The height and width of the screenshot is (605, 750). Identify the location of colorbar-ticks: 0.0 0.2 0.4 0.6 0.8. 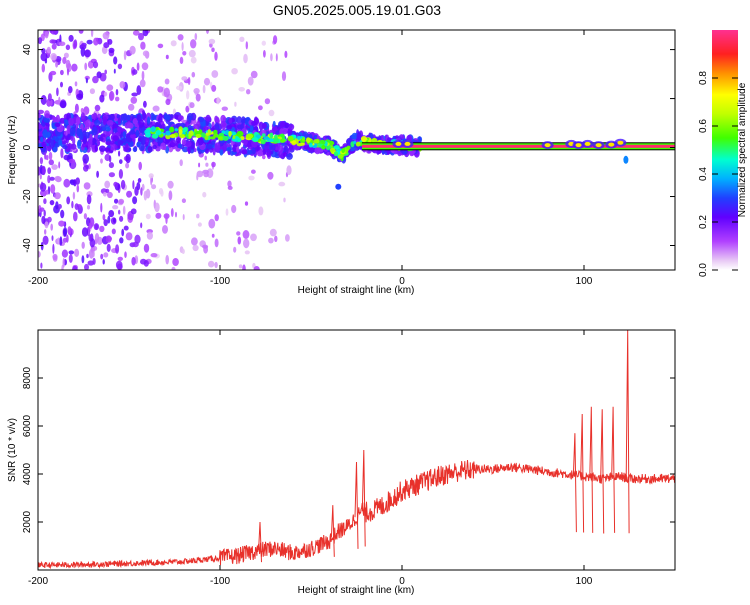
(718, 174).